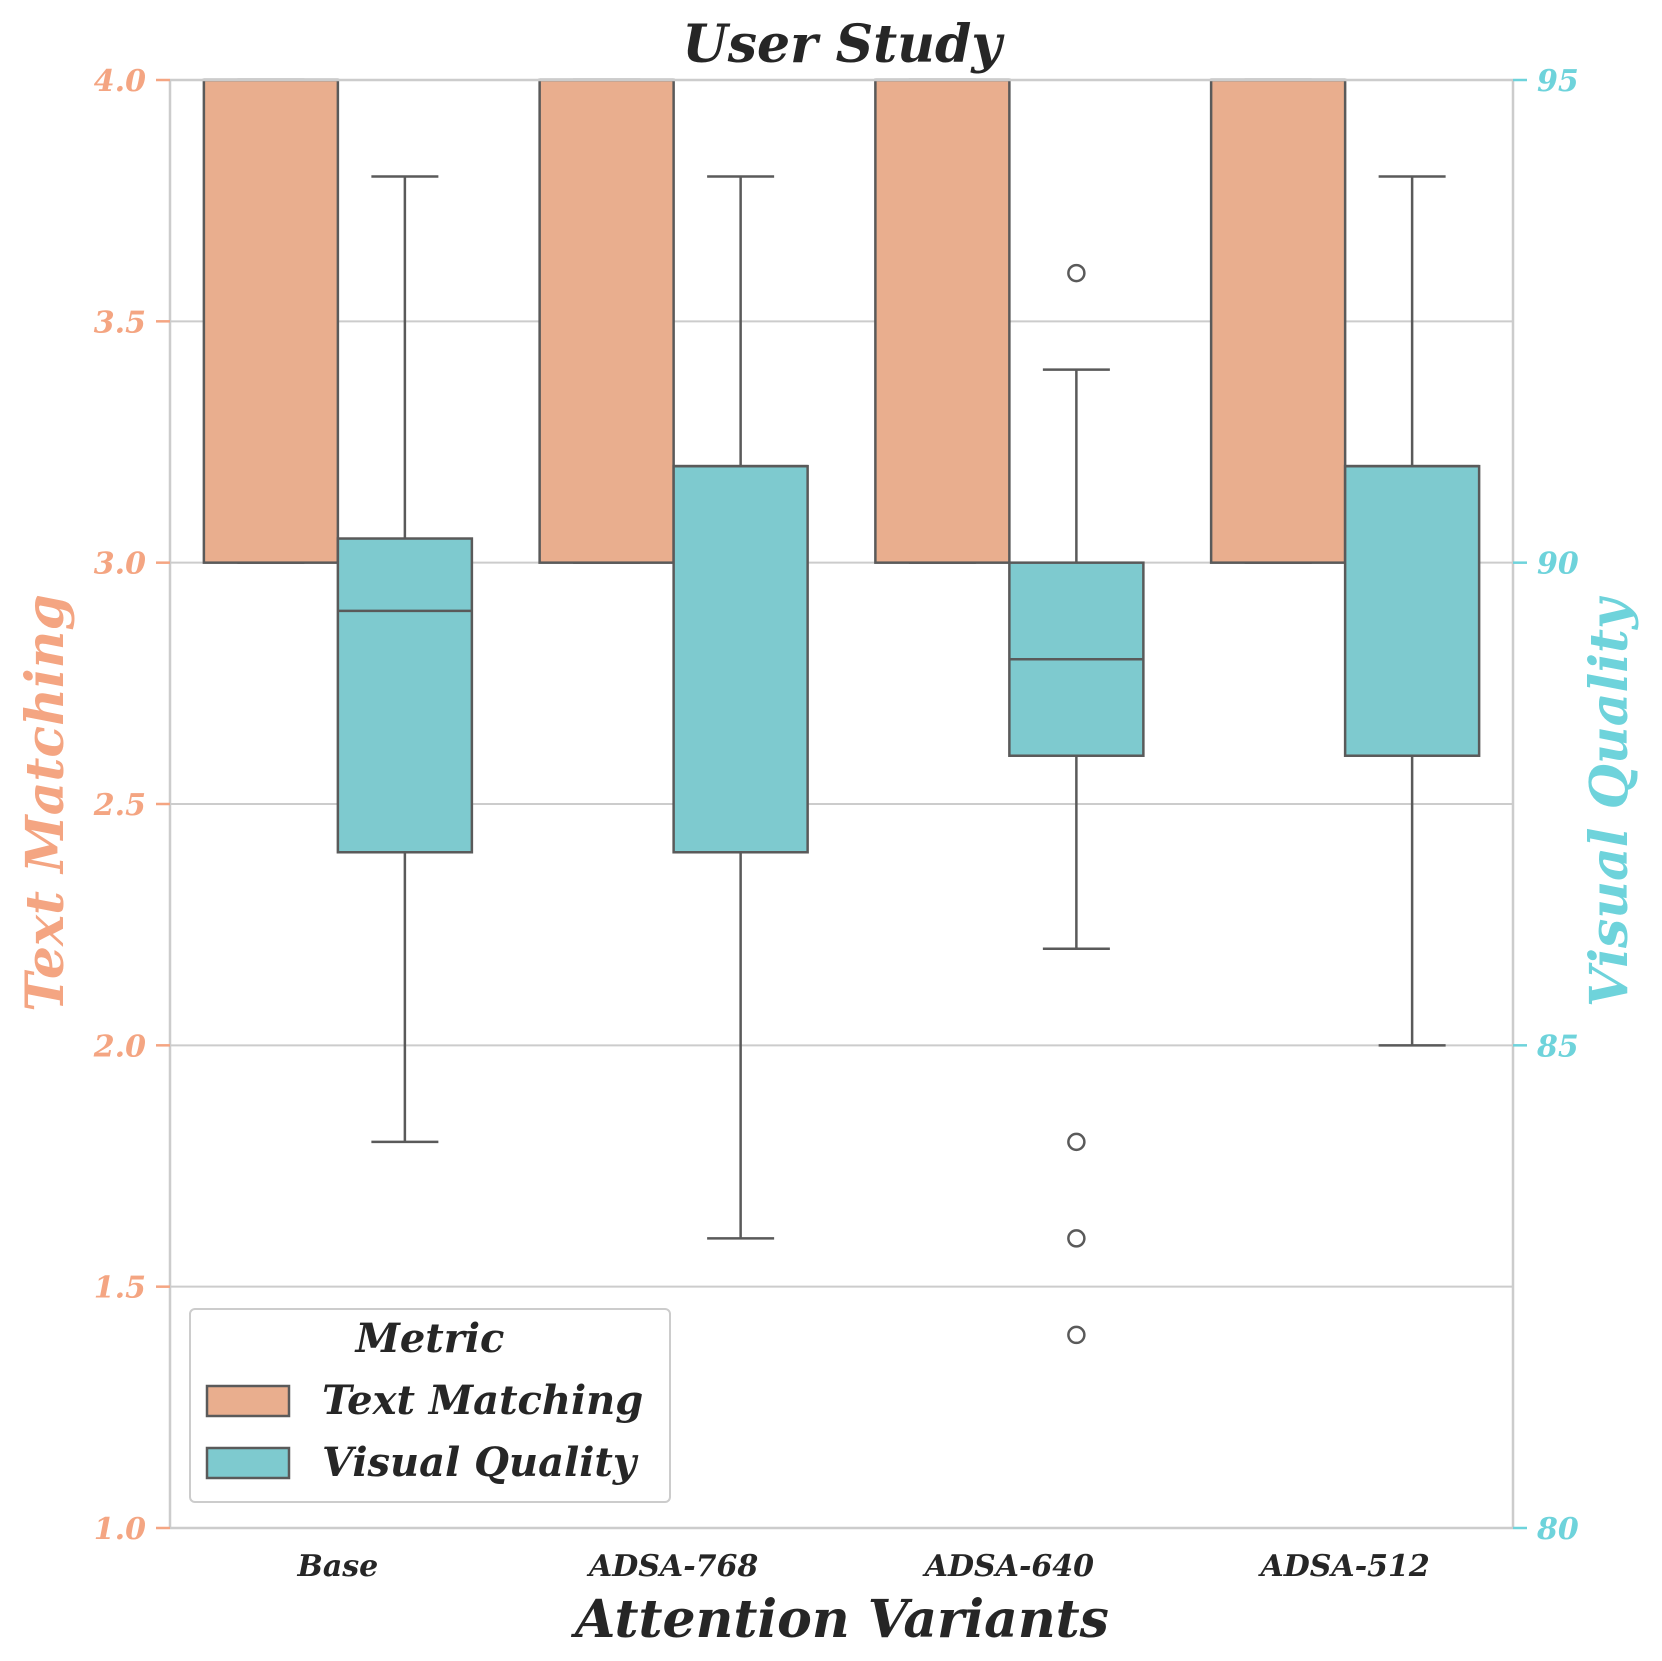  Describe the element at coordinates (120, 1288) in the screenshot. I see `left-axis-tick-label: 1.5` at that location.